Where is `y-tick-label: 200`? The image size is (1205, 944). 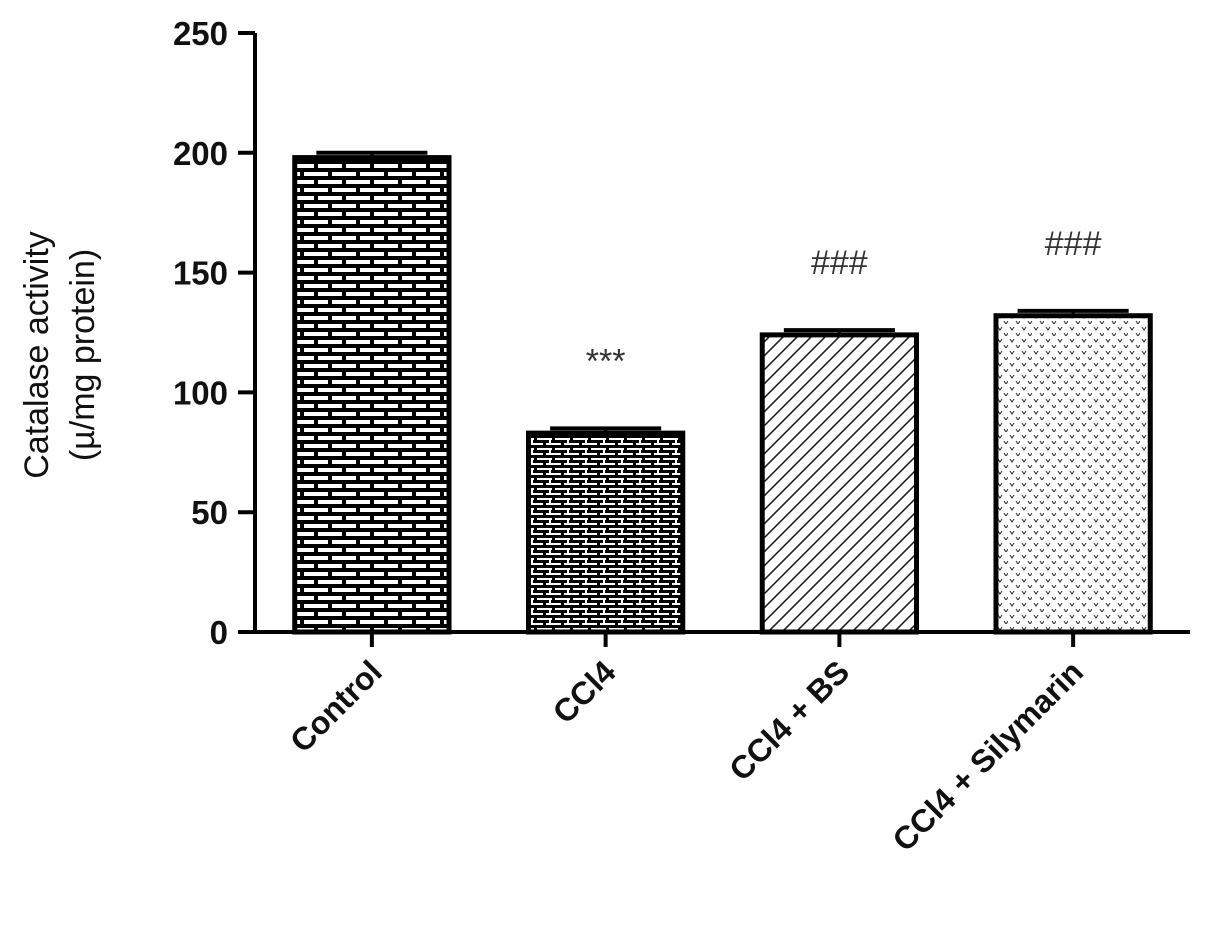 y-tick-label: 200 is located at coordinates (200, 153).